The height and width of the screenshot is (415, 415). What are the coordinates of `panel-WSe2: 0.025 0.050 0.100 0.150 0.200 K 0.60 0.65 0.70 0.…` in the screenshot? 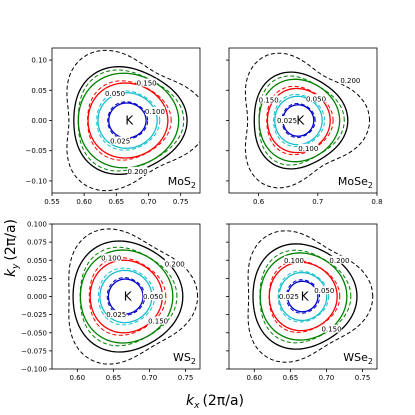 It's located at (302, 302).